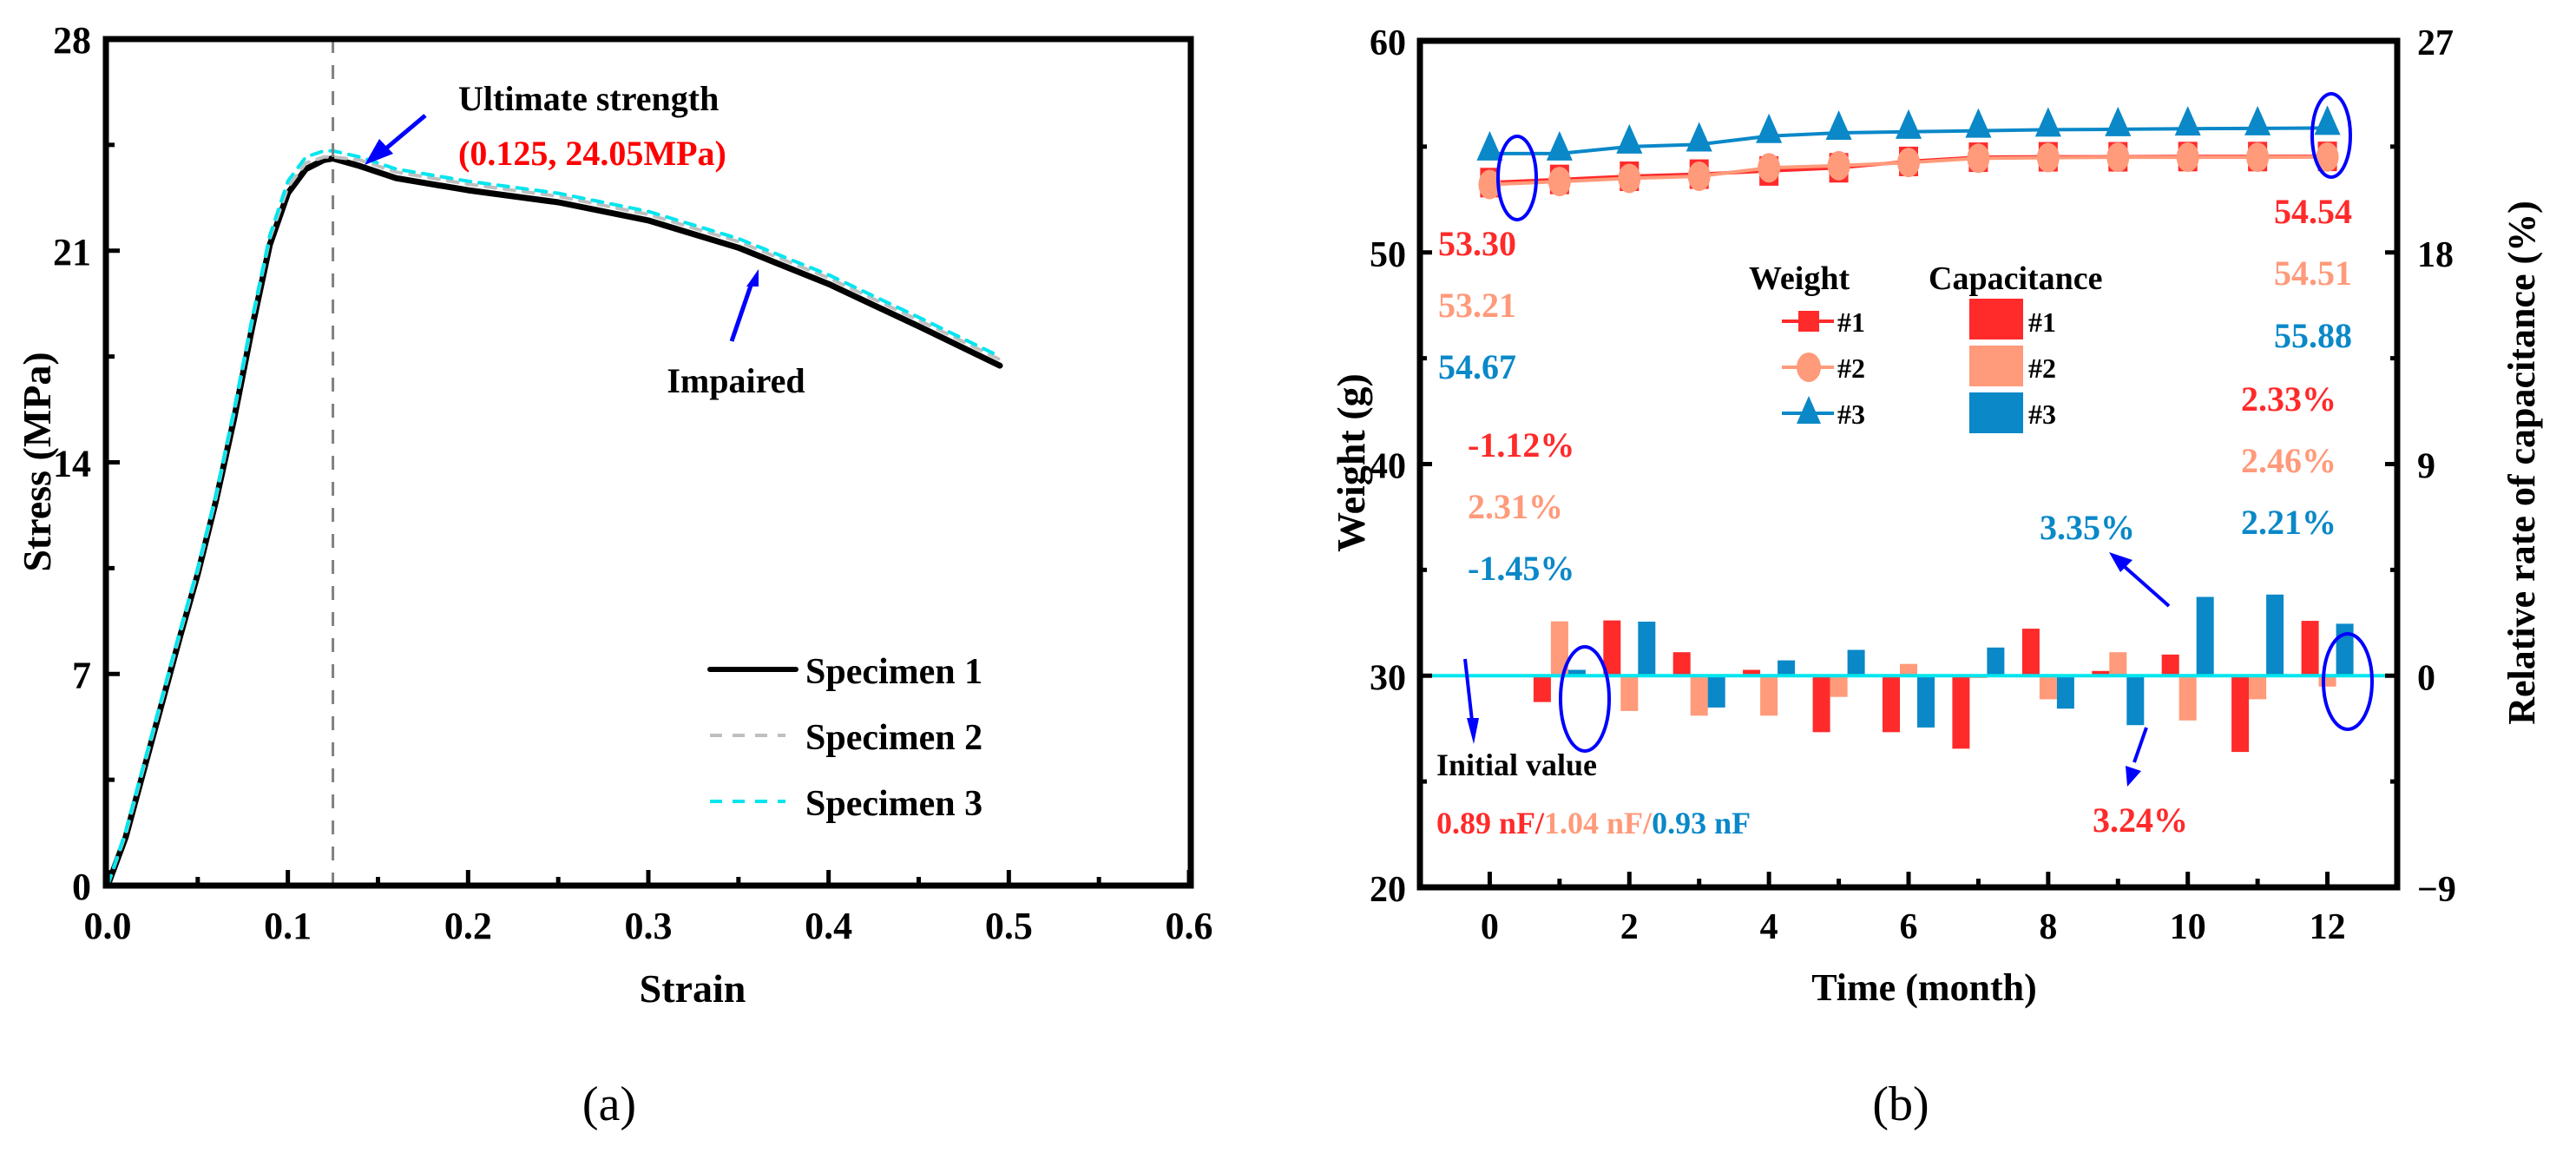 The height and width of the screenshot is (1153, 2576). Describe the element at coordinates (1909, 927) in the screenshot. I see `b-x-tick-label: 6` at that location.